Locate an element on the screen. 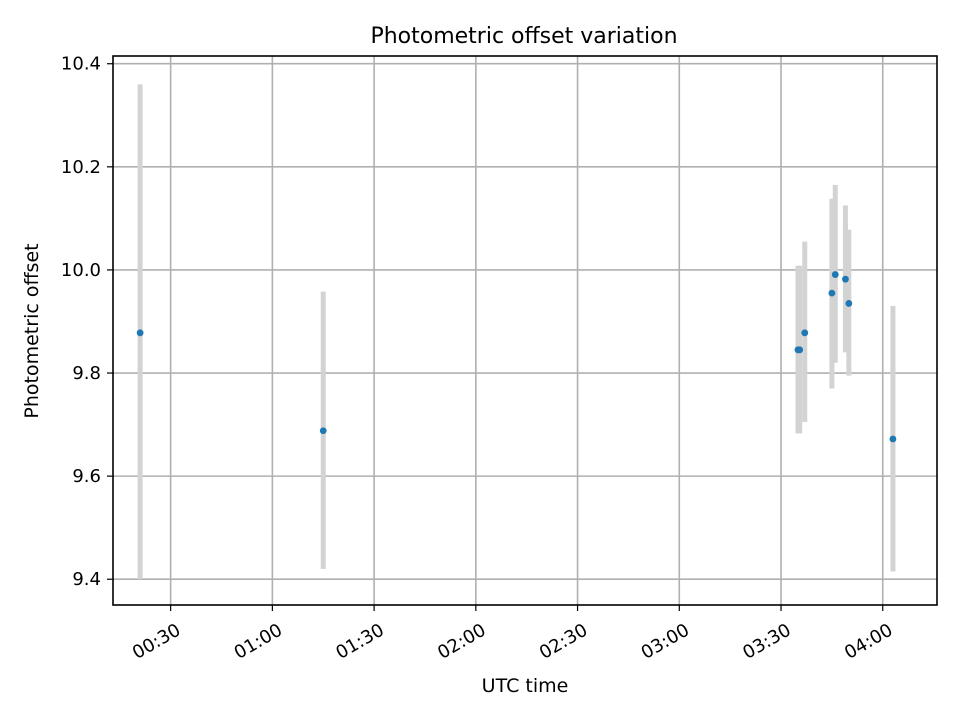 The height and width of the screenshot is (720, 960). chart-title: Photometric offset variation is located at coordinates (523, 36).